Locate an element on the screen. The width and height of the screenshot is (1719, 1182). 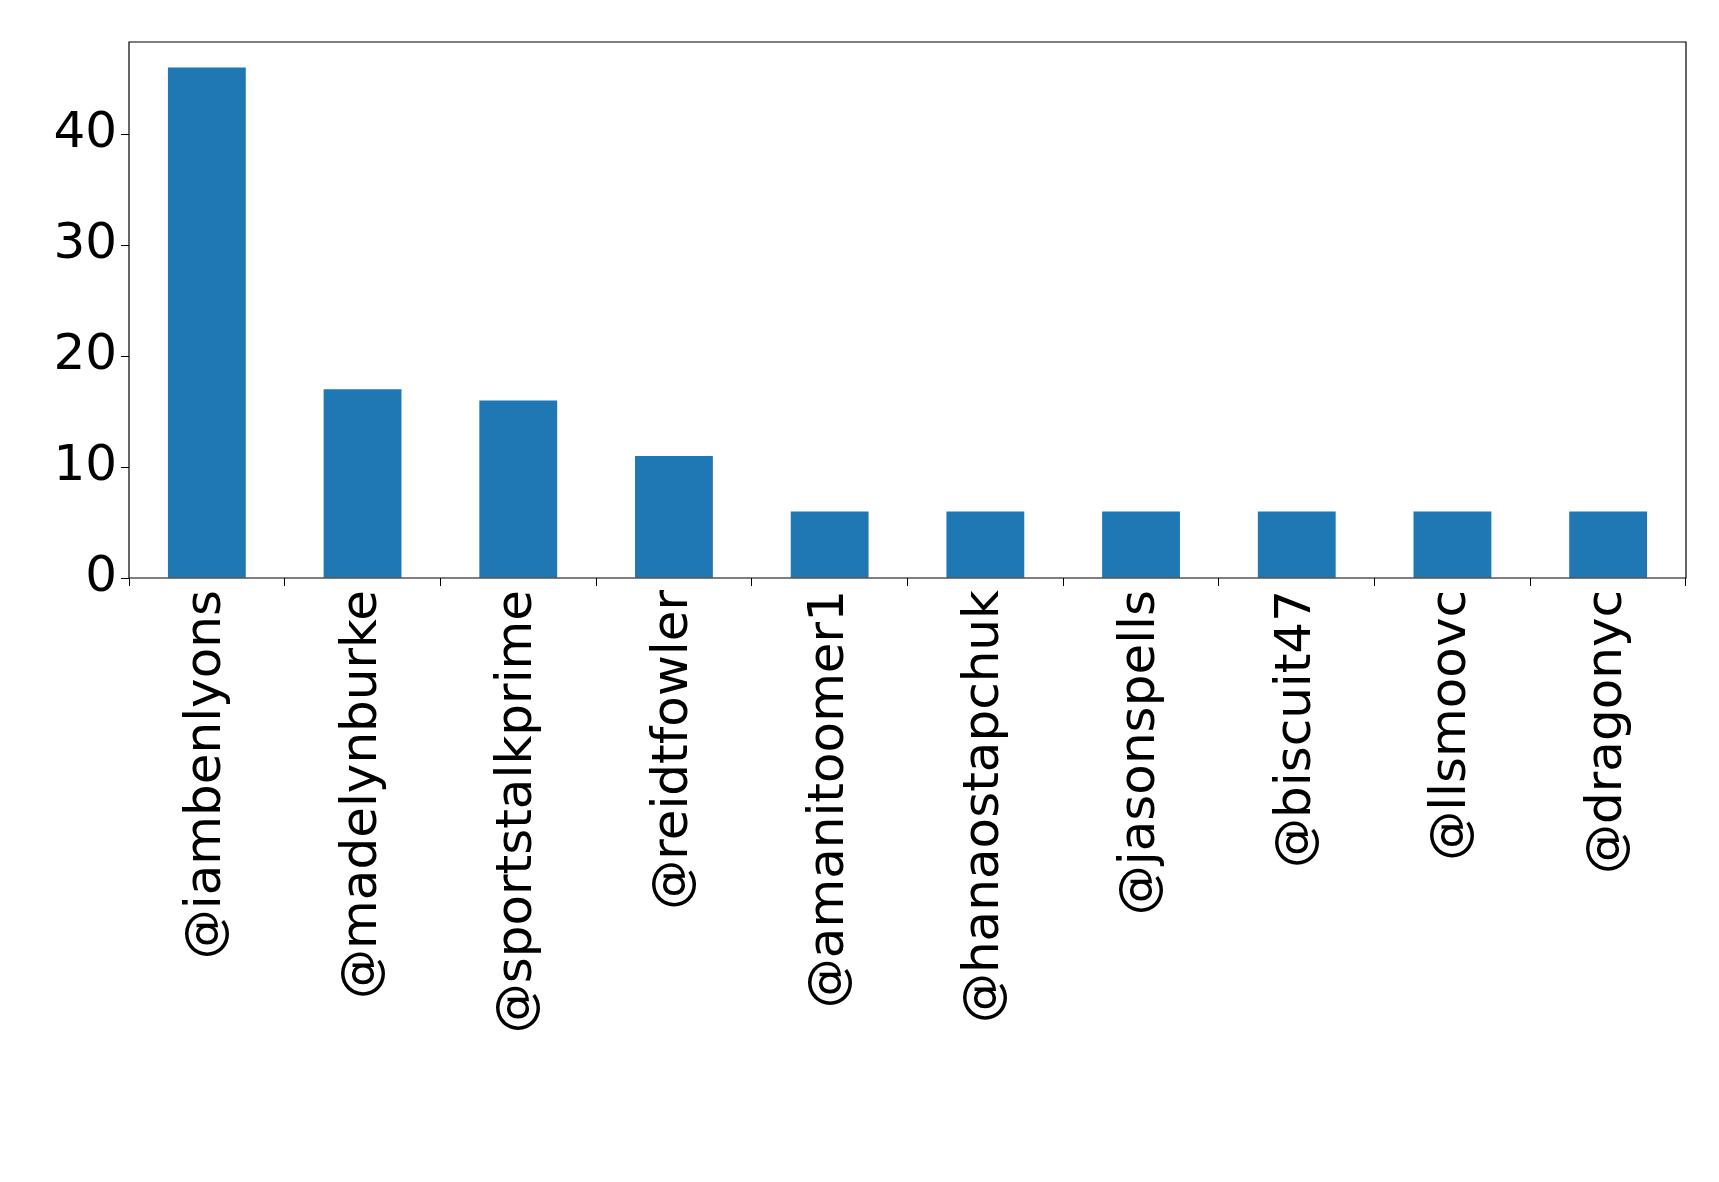
x-tick-label: @hanaostapchuk is located at coordinates (981, 806).